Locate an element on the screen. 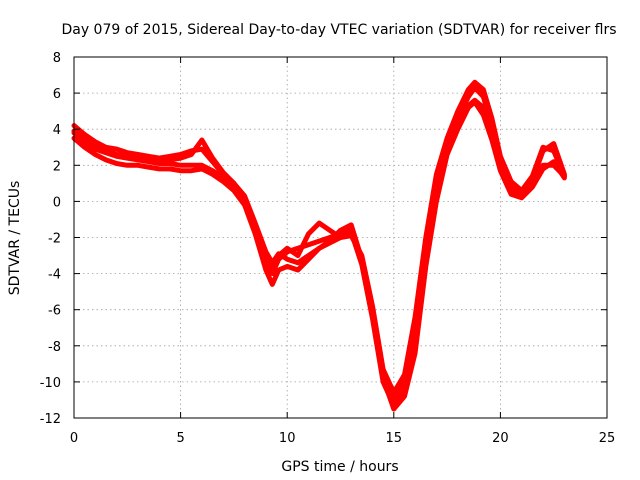 Image resolution: width=640 pixels, height=480 pixels. y-tick-label: 6 is located at coordinates (57, 94).